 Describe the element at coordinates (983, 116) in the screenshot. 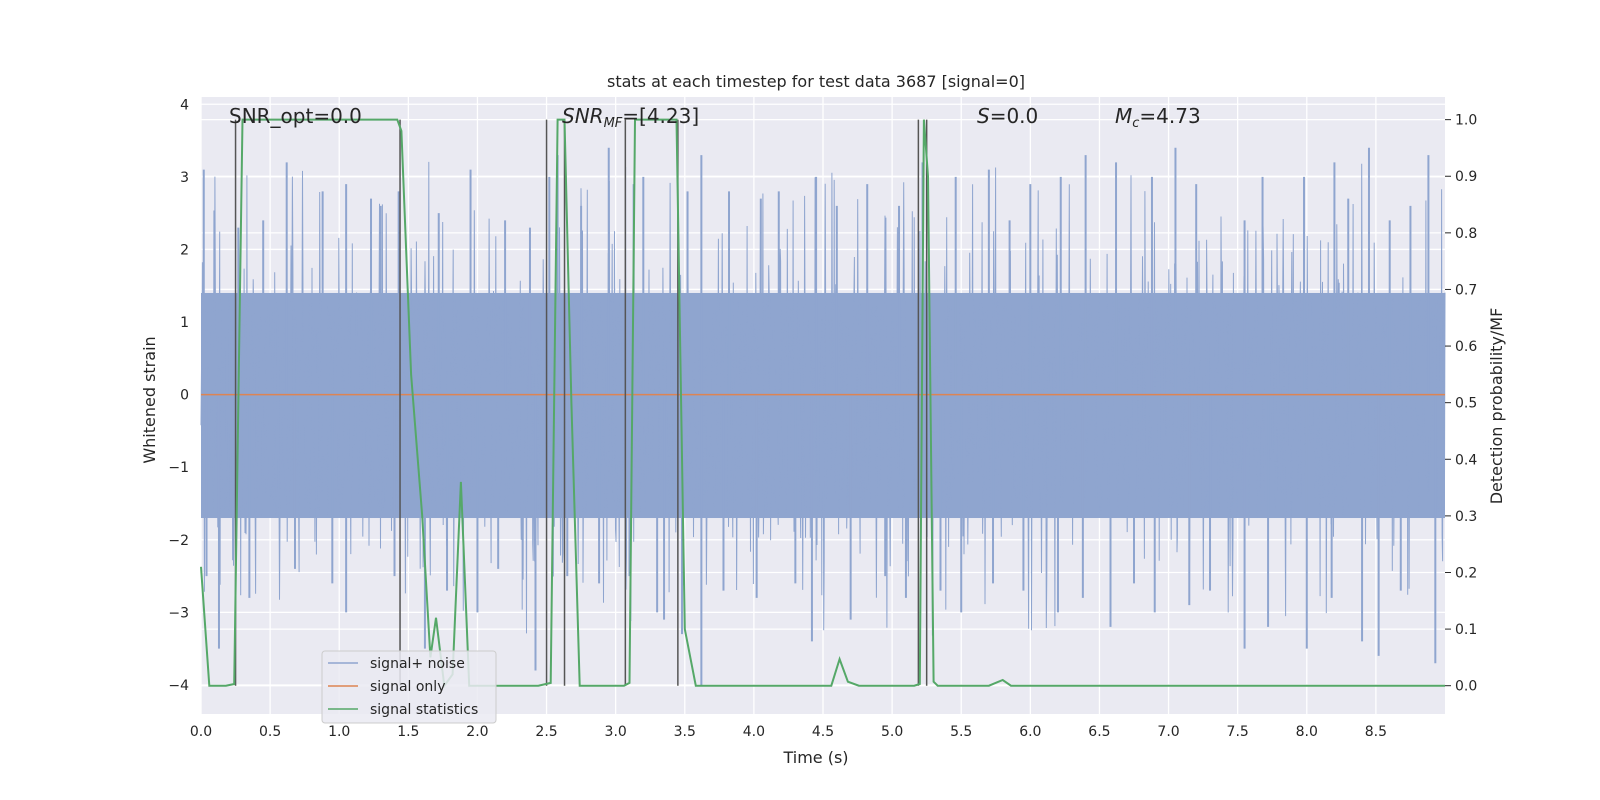

I see `annotation-s-main: S` at that location.